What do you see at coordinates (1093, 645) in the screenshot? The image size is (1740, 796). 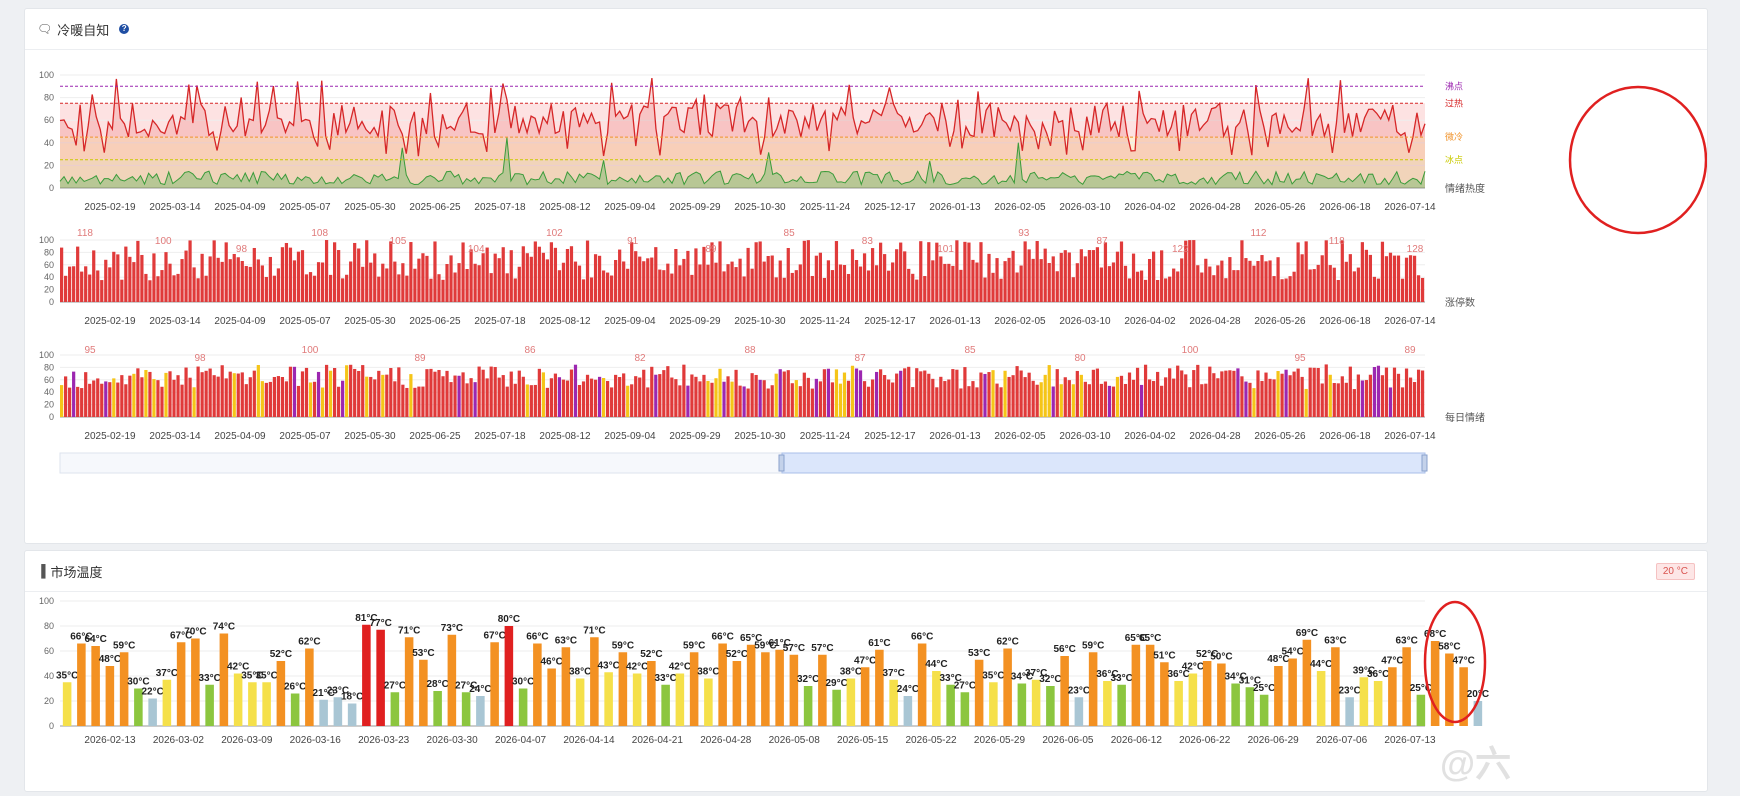 I see `temperature-label: 59°C` at bounding box center [1093, 645].